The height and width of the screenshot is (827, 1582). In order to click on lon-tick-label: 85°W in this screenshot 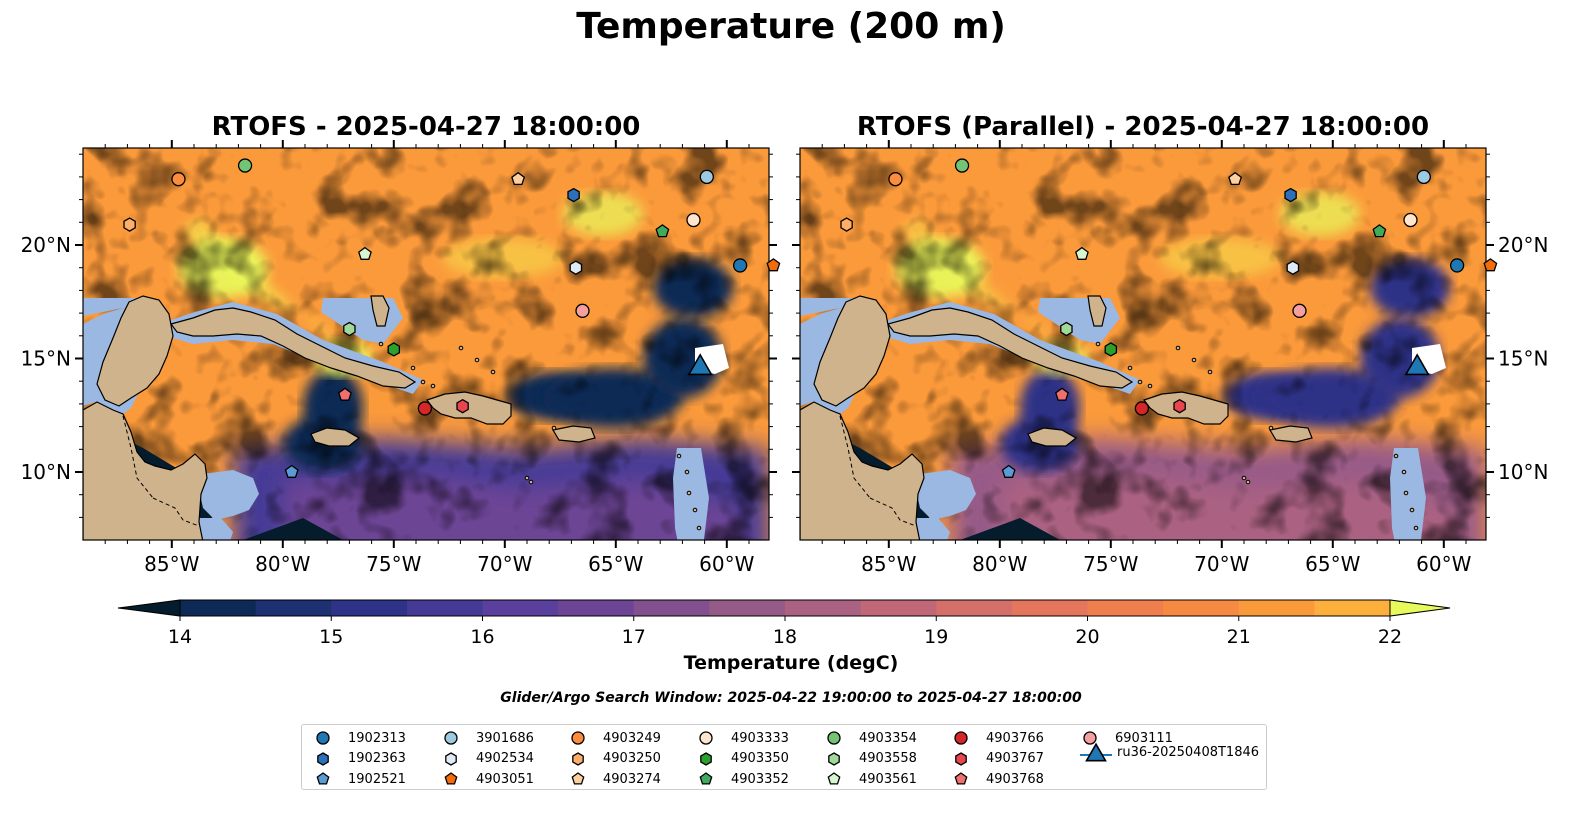, I will do `click(888, 564)`.